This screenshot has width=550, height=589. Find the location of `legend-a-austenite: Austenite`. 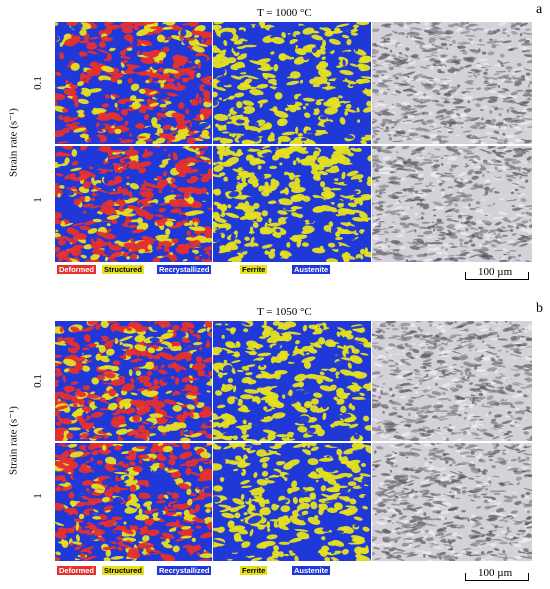

legend-a-austenite: Austenite is located at coordinates (311, 269).